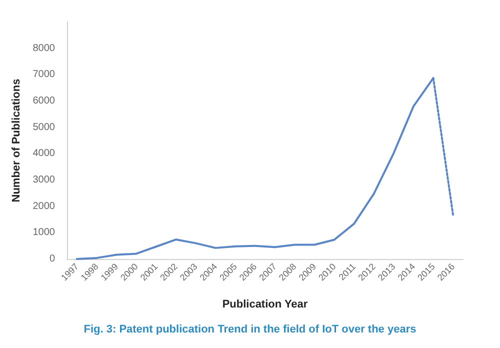 This screenshot has height=348, width=500. I want to click on y-axis-title: Number of Publications, so click(16, 140).